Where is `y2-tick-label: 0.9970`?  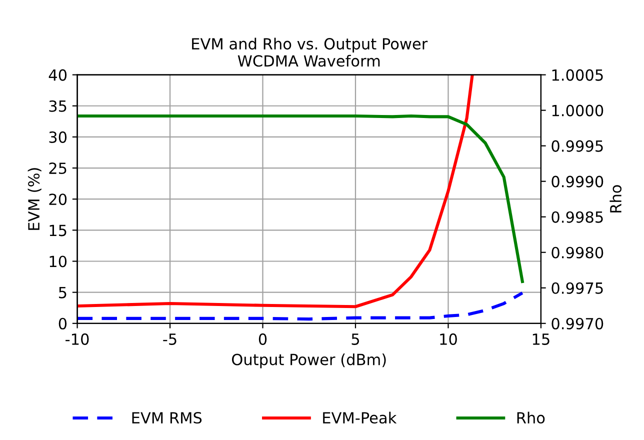 y2-tick-label: 0.9970 is located at coordinates (578, 324).